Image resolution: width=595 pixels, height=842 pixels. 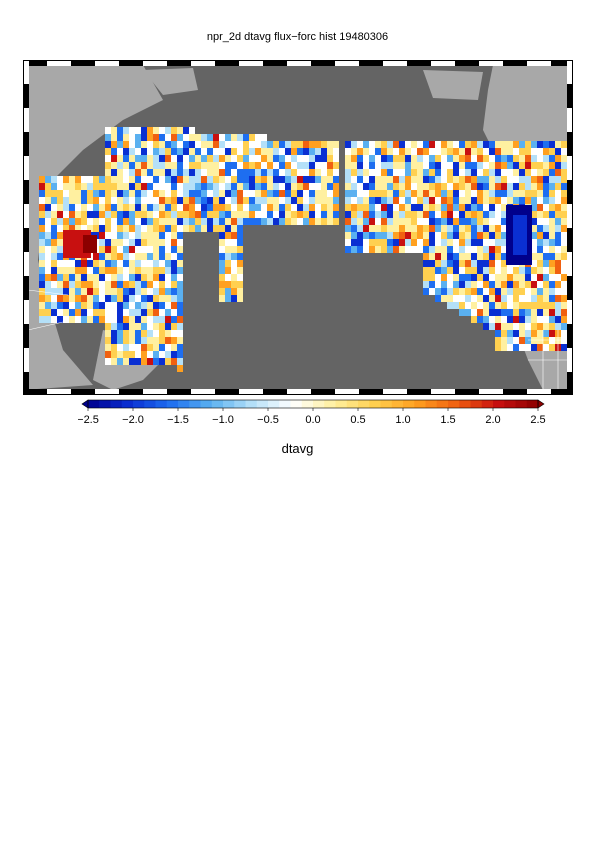 I want to click on colorbar-tick-label: −1.0, so click(x=223, y=420).